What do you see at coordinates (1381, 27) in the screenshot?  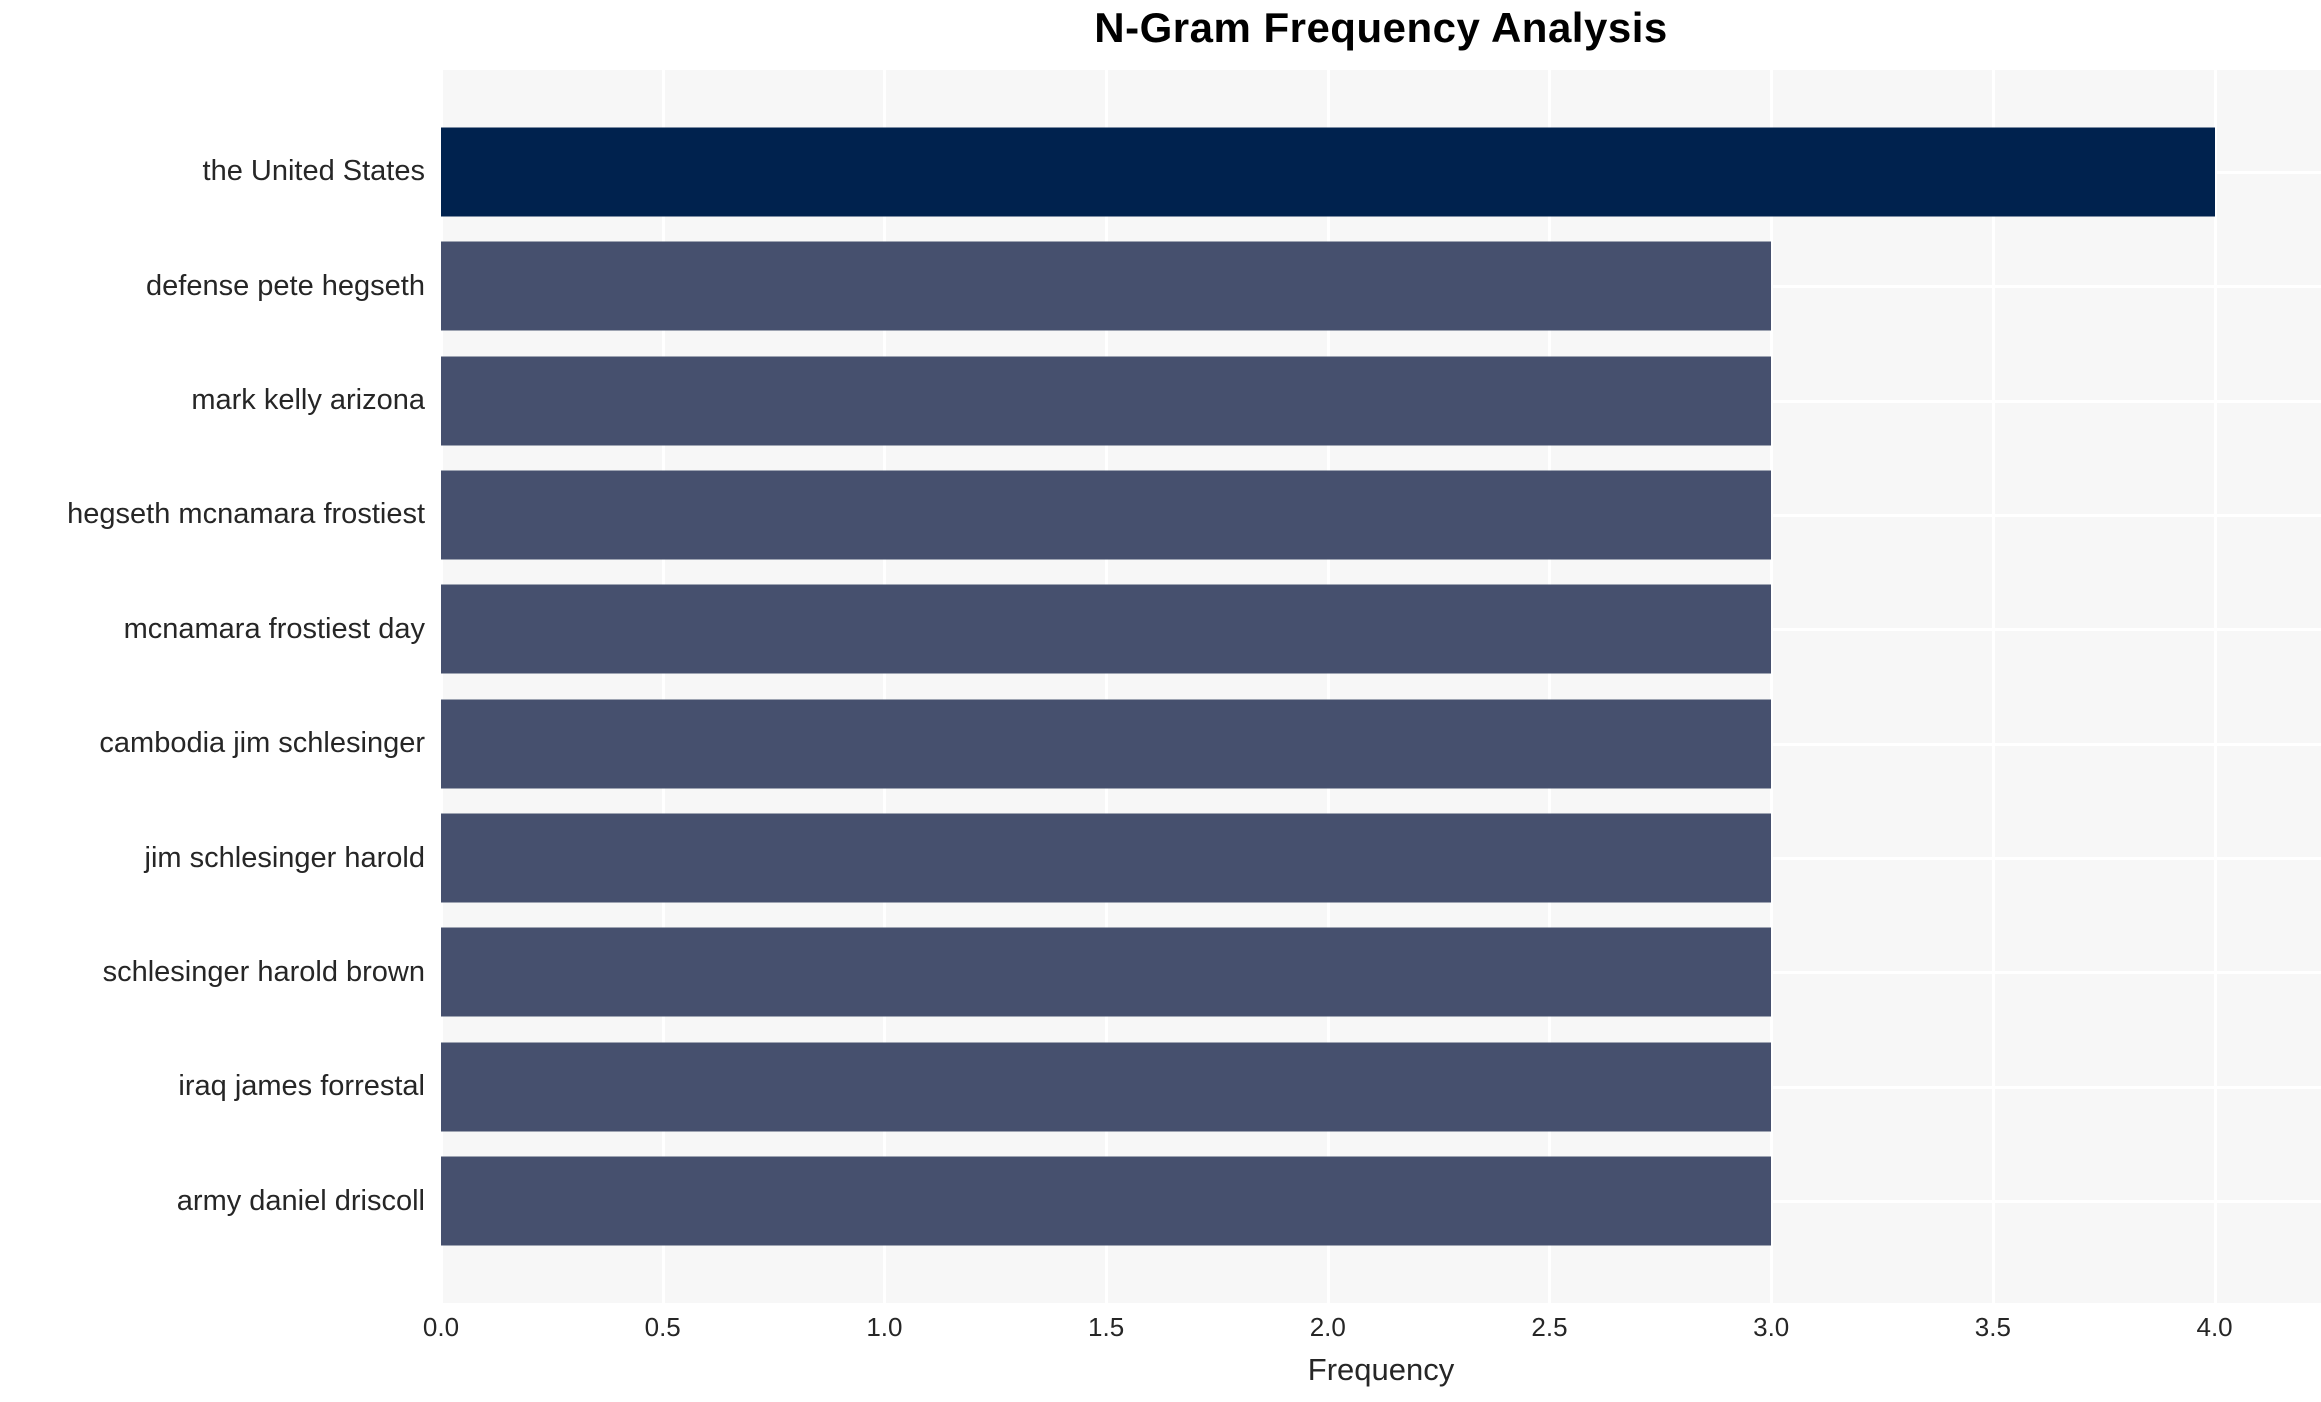 I see `chart-title: N-Gram Frequency Analysis` at bounding box center [1381, 27].